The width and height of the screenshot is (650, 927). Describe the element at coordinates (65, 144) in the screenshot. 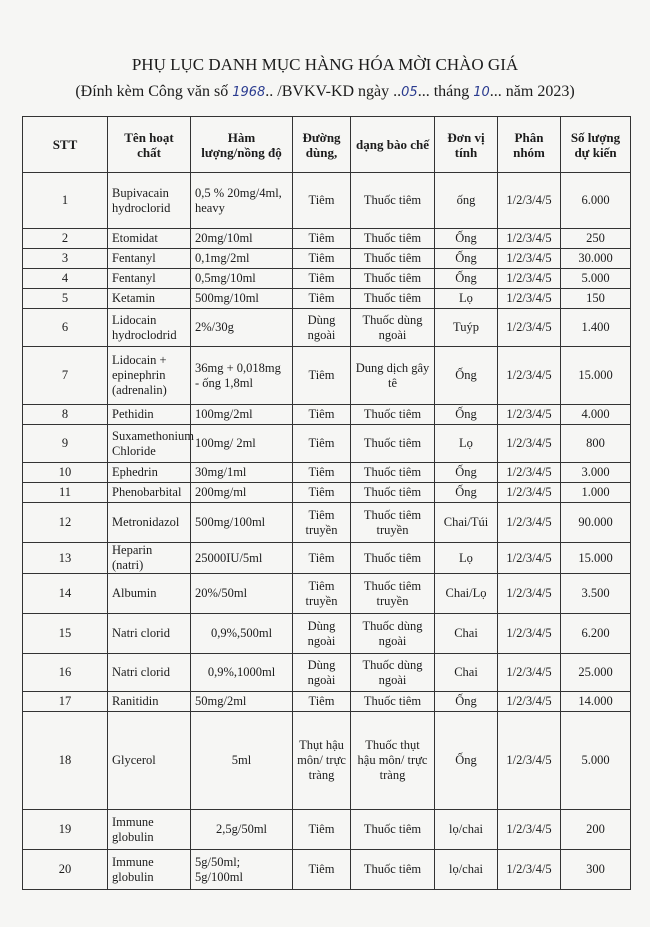

I see `header-stt: STT` at that location.